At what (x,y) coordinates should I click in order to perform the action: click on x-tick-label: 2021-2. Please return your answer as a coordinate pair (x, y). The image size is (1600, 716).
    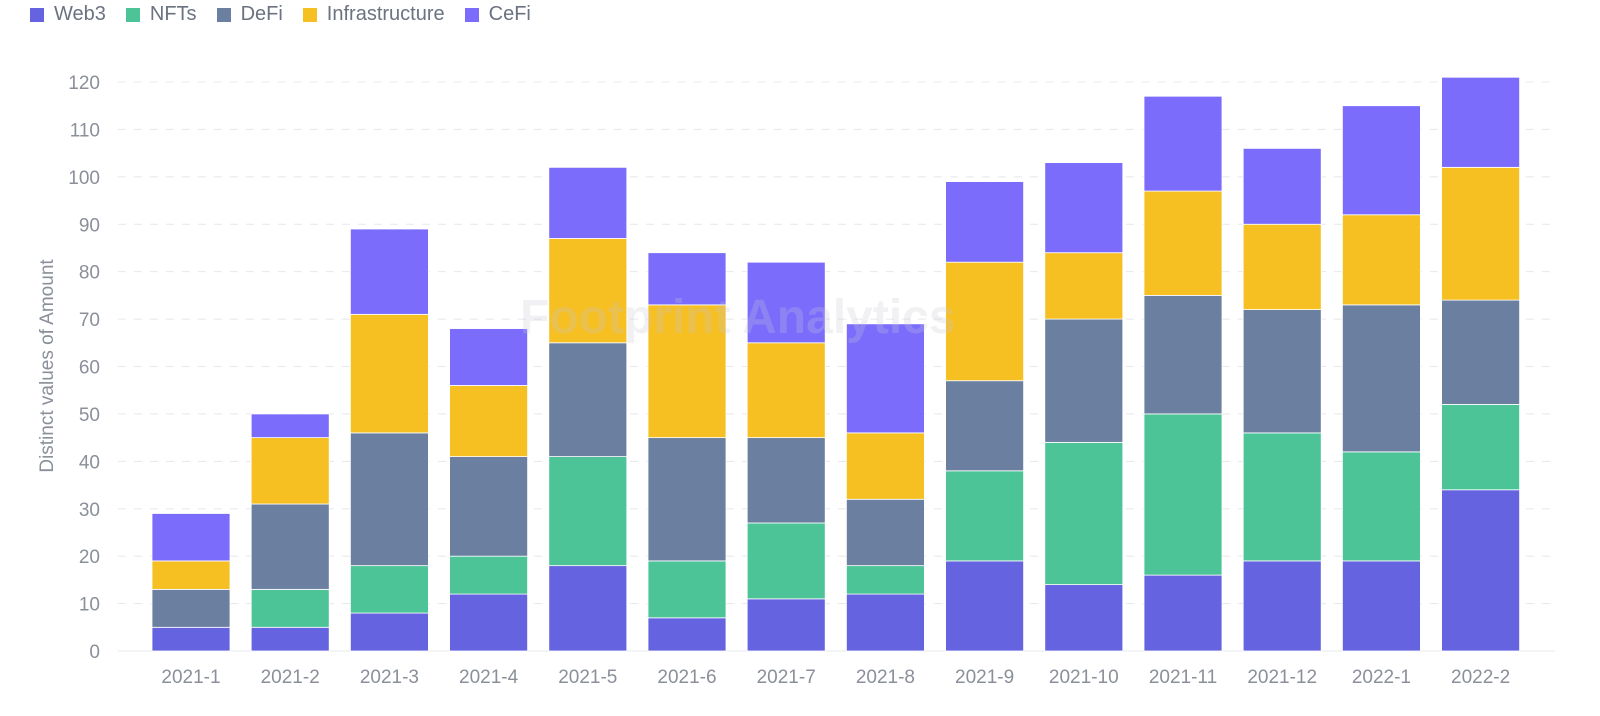
    Looking at the image, I should click on (290, 677).